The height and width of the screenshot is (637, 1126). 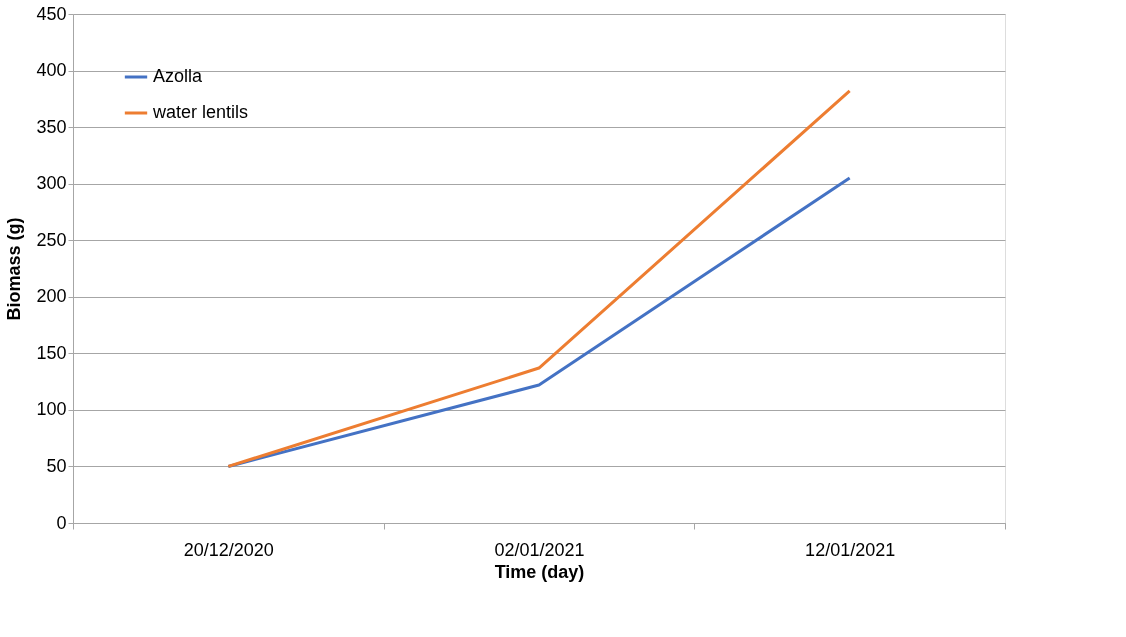 I want to click on y-tick-label: 400, so click(x=51, y=70).